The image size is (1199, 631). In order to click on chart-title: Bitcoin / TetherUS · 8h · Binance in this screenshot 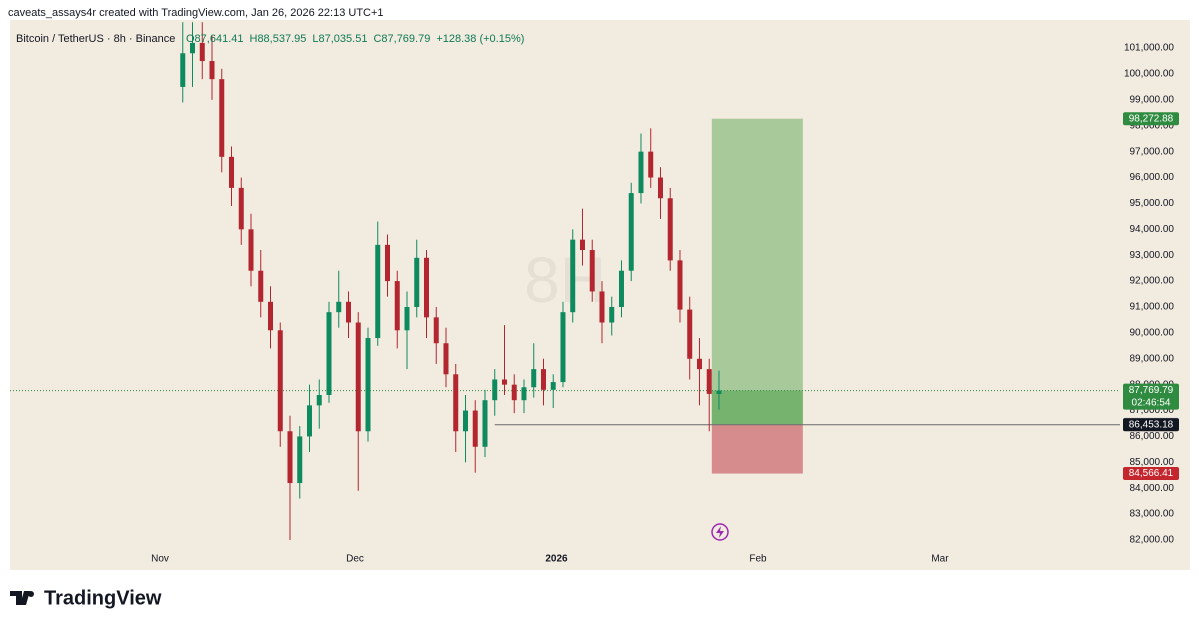, I will do `click(95, 39)`.